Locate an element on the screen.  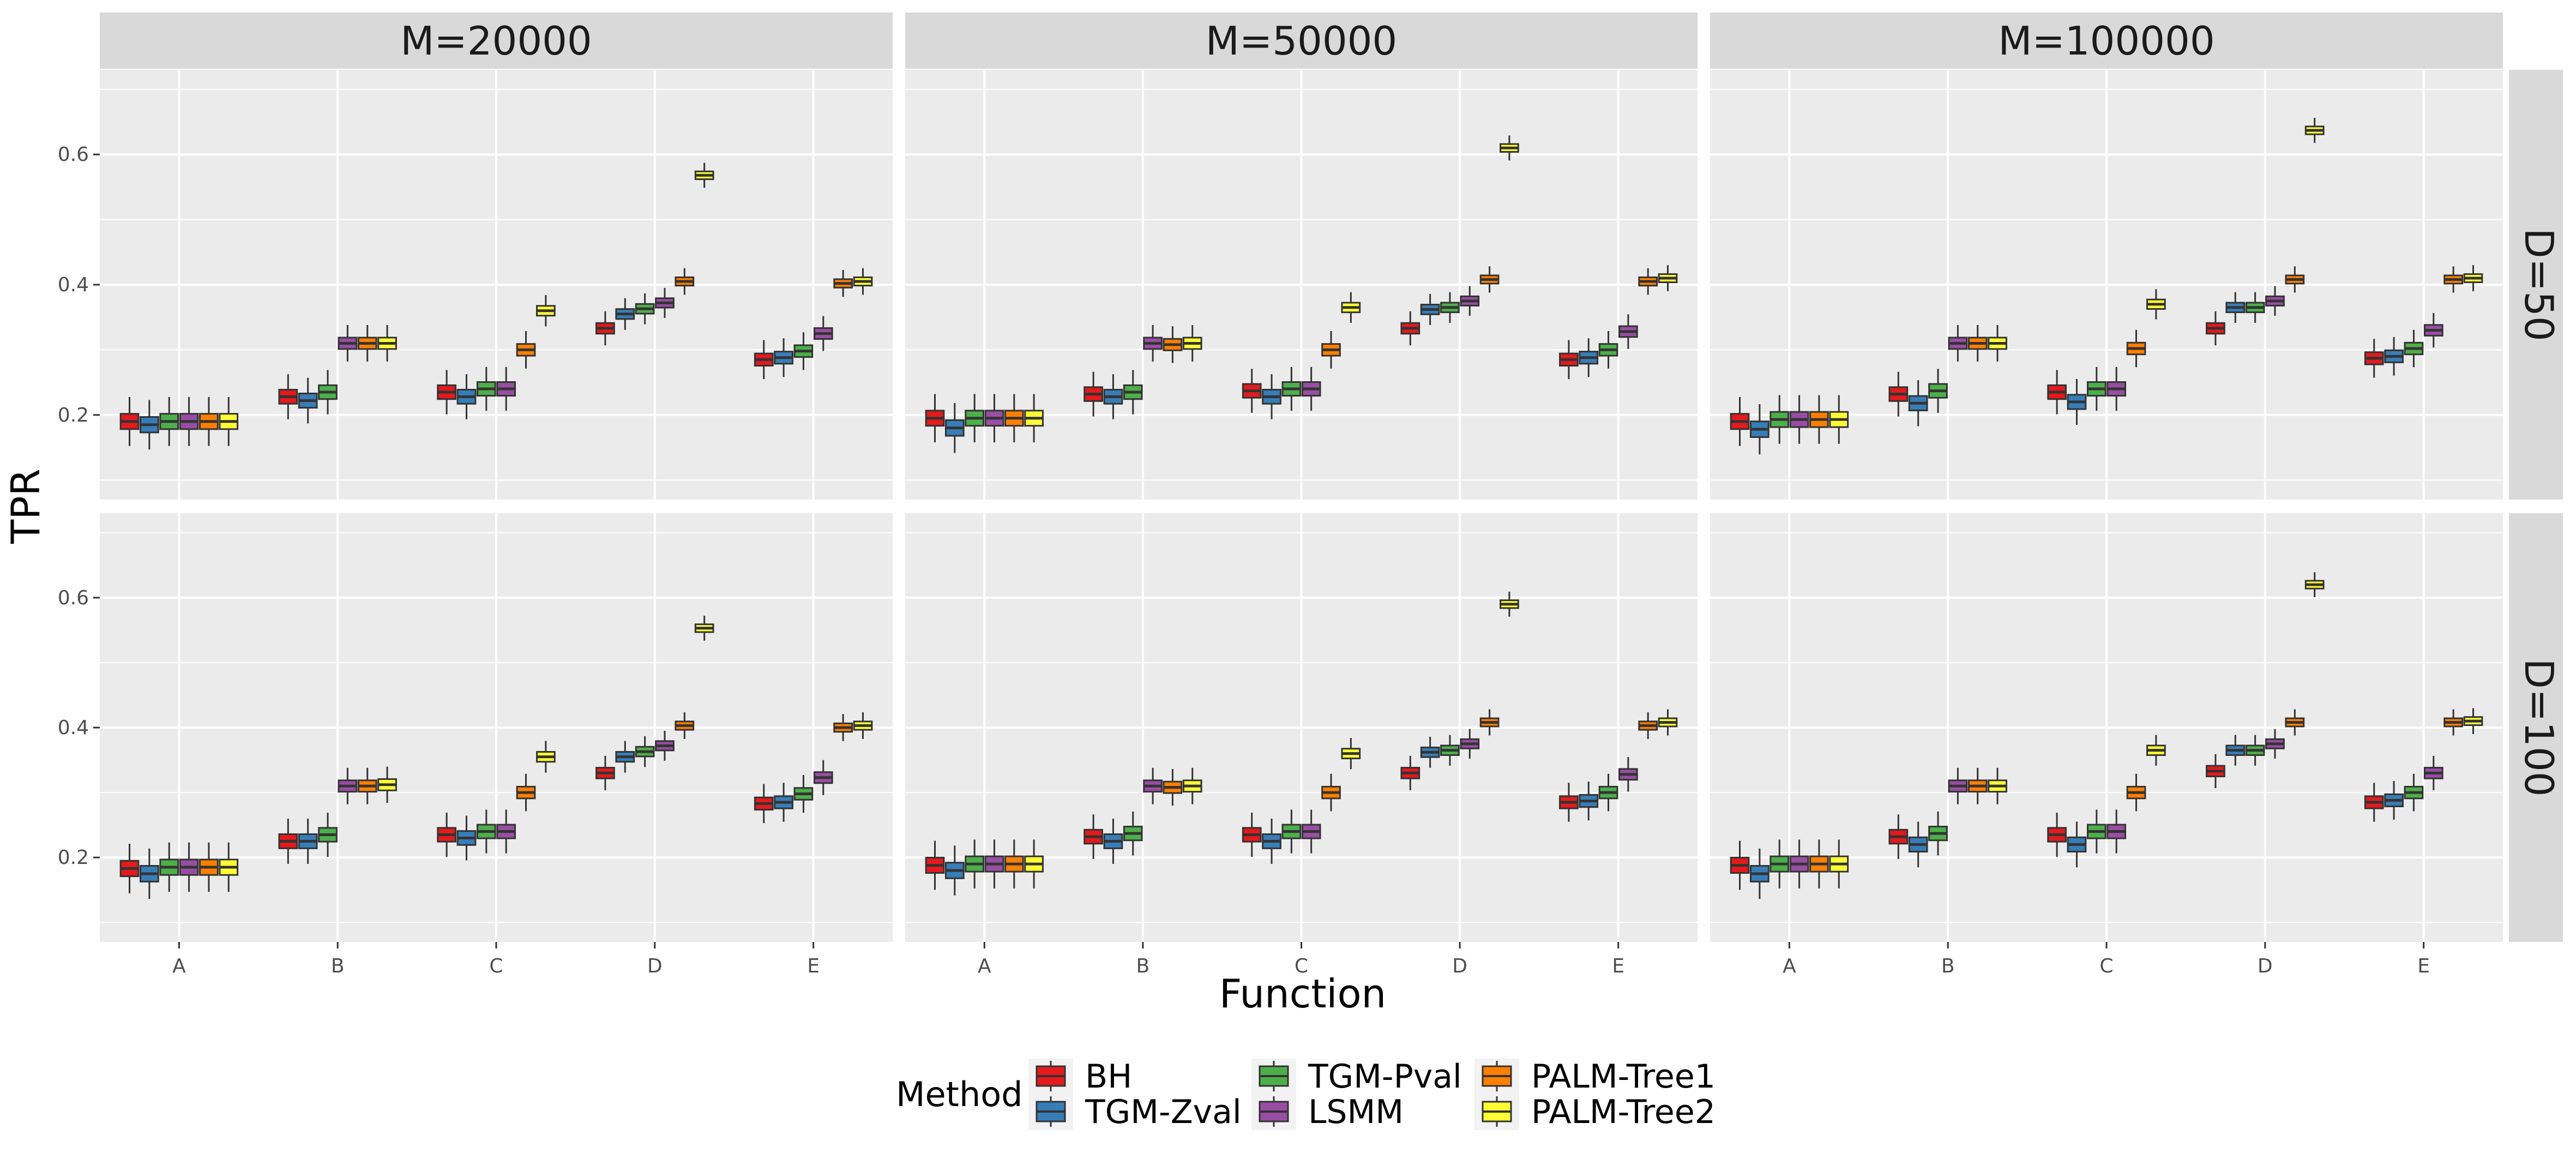
legend-label: PALM-Tree2 is located at coordinates (1623, 1112).